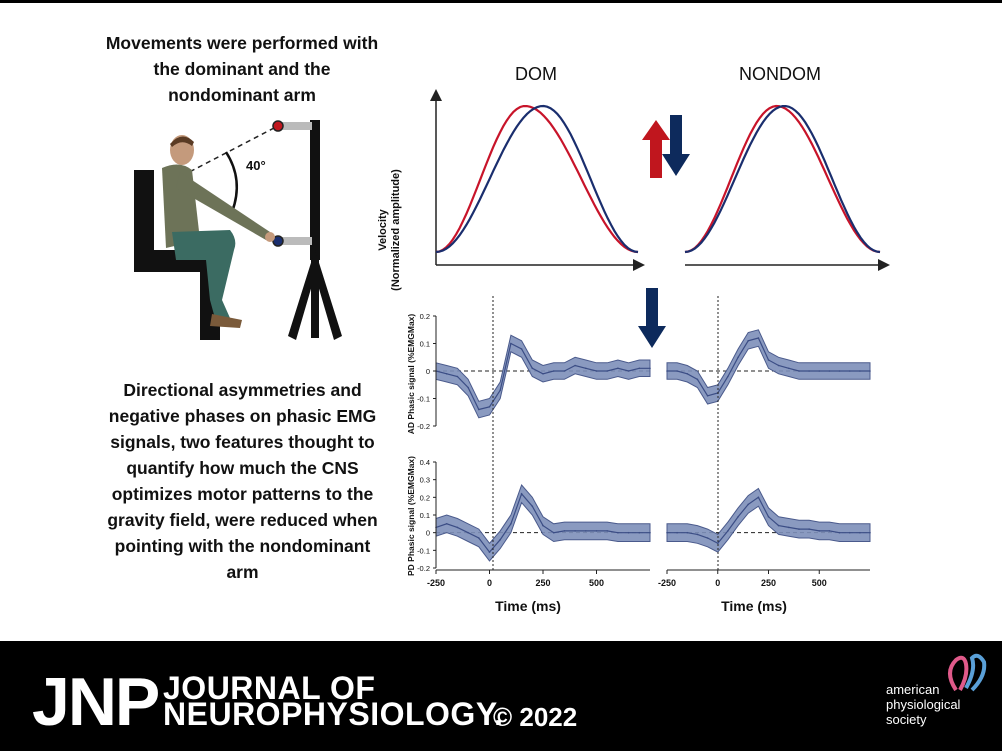 The width and height of the screenshot is (1002, 751). I want to click on up-arrow-icon, so click(656, 149).